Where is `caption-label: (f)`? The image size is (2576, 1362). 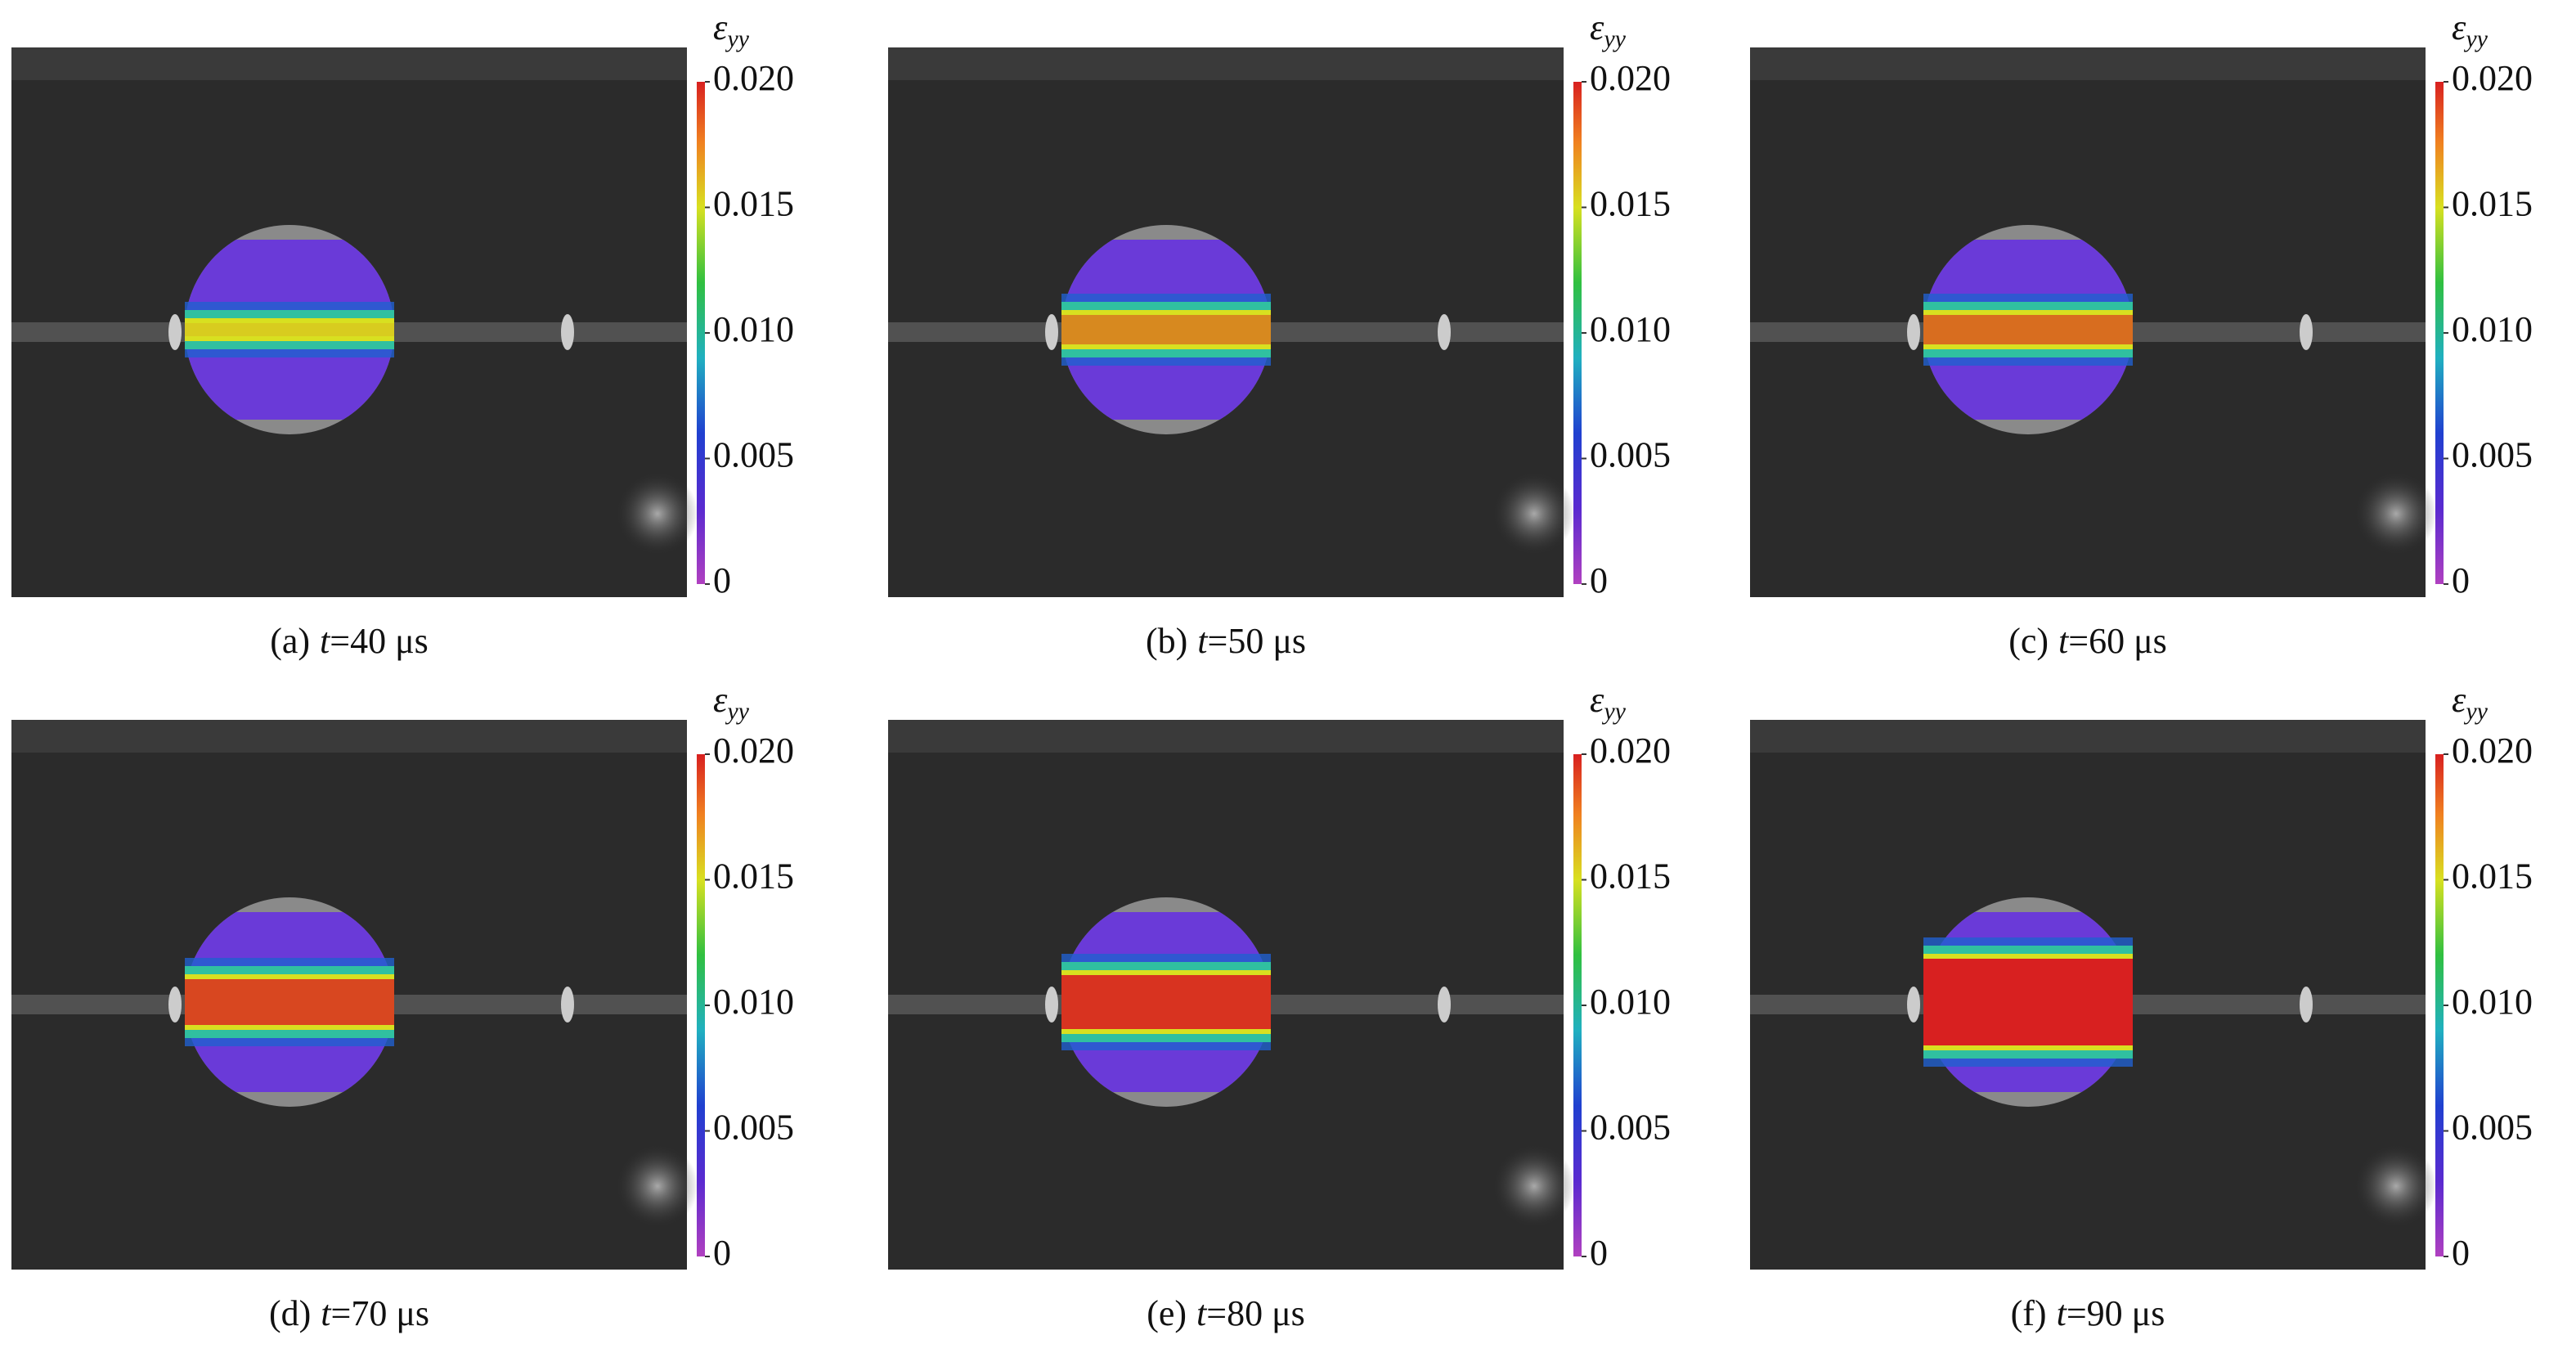 caption-label: (f) is located at coordinates (2029, 1313).